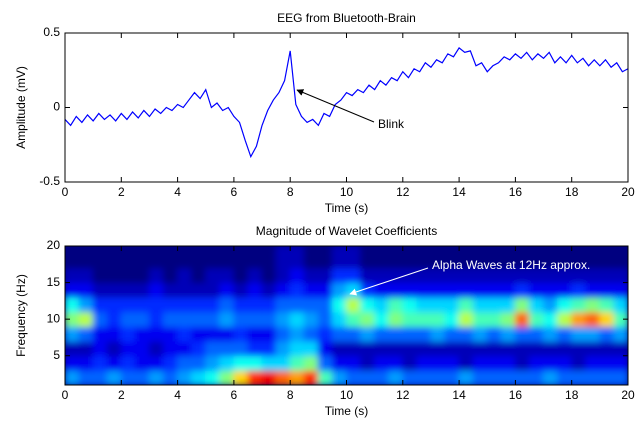  I want to click on y-axis-label: Frequency (Hz), so click(21, 315).